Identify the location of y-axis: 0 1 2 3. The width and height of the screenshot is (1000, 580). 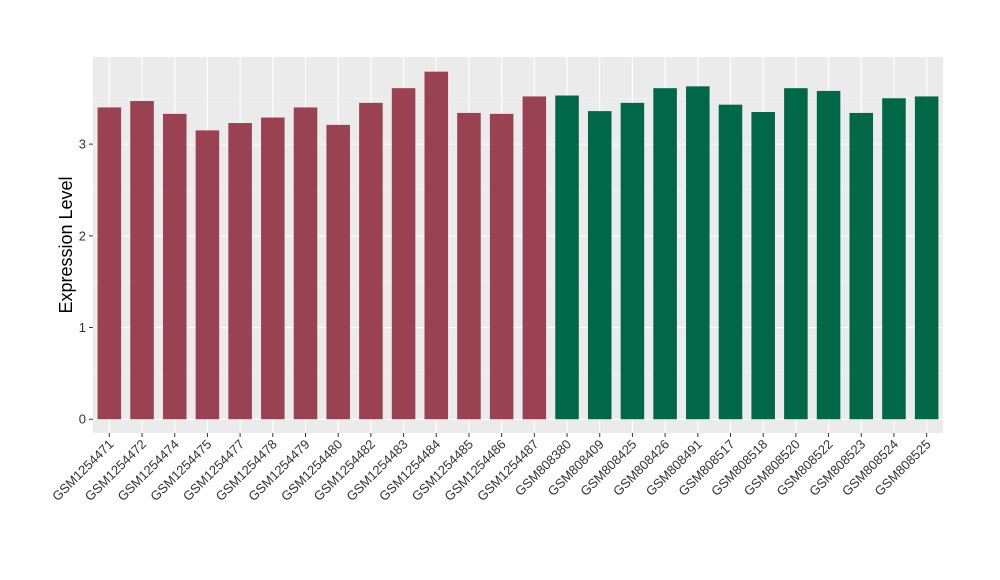
(86, 282).